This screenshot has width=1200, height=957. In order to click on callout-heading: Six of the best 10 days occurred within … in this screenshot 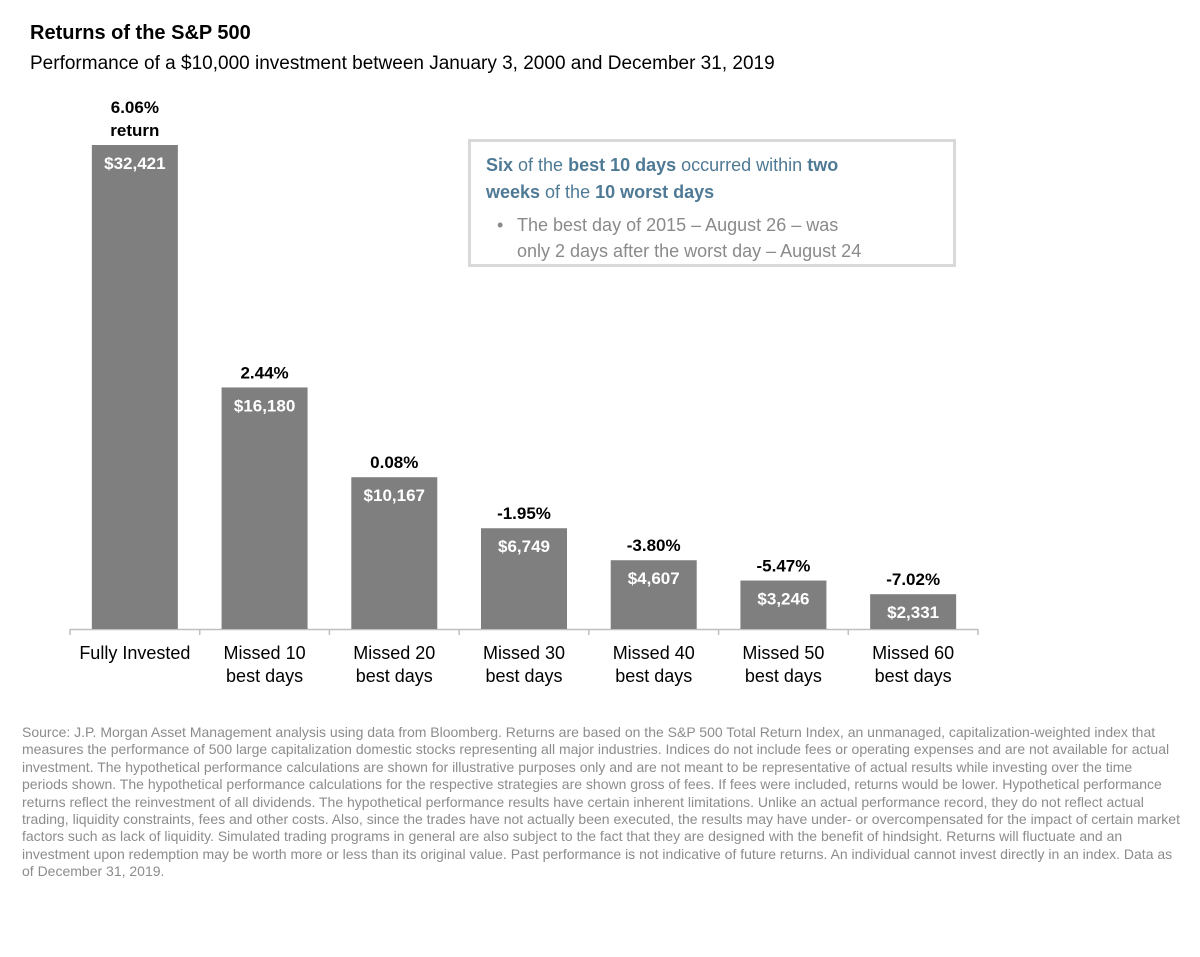, I will do `click(662, 178)`.